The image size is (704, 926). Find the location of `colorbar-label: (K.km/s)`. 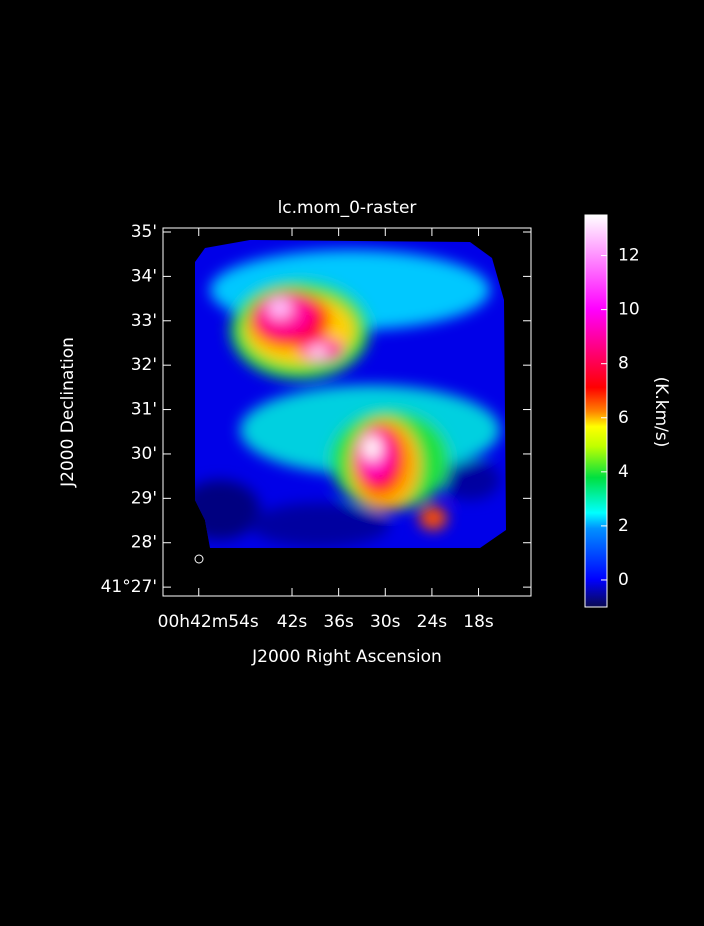

colorbar-label: (K.km/s) is located at coordinates (661, 412).